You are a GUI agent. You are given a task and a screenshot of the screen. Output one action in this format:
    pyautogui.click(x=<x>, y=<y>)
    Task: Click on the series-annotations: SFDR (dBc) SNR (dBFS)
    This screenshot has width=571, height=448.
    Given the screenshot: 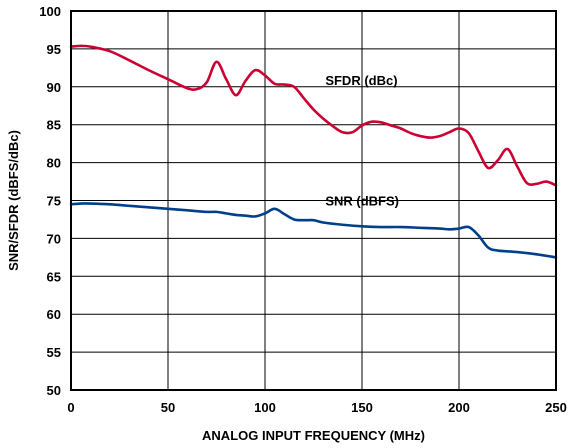 What is the action you would take?
    pyautogui.click(x=362, y=141)
    